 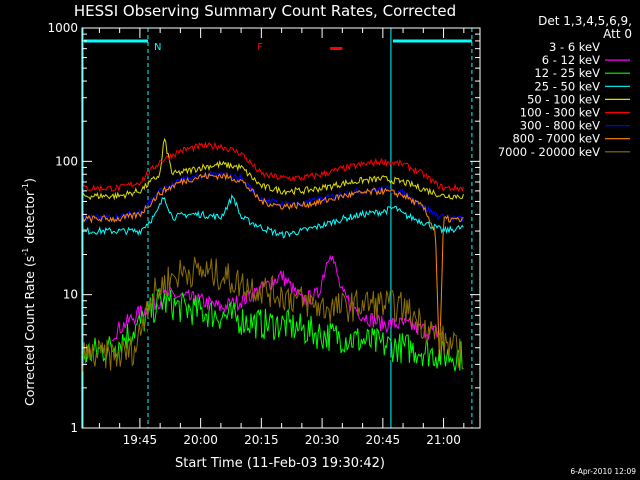 What do you see at coordinates (617, 34) in the screenshot?
I see `legend-header-line2: Att 0` at bounding box center [617, 34].